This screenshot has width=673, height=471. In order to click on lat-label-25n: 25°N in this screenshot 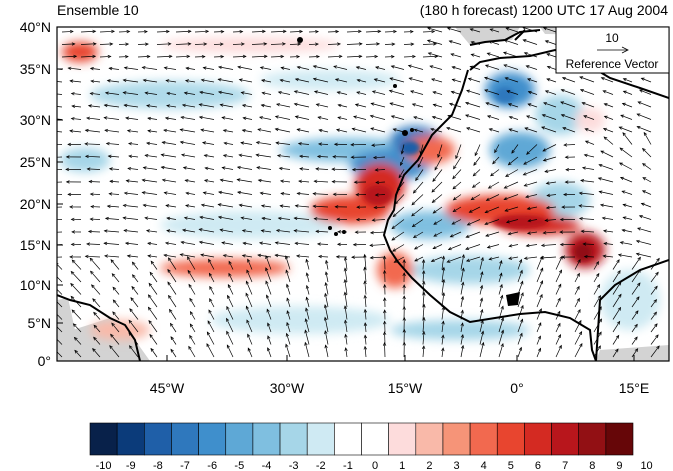, I will do `click(35, 162)`.